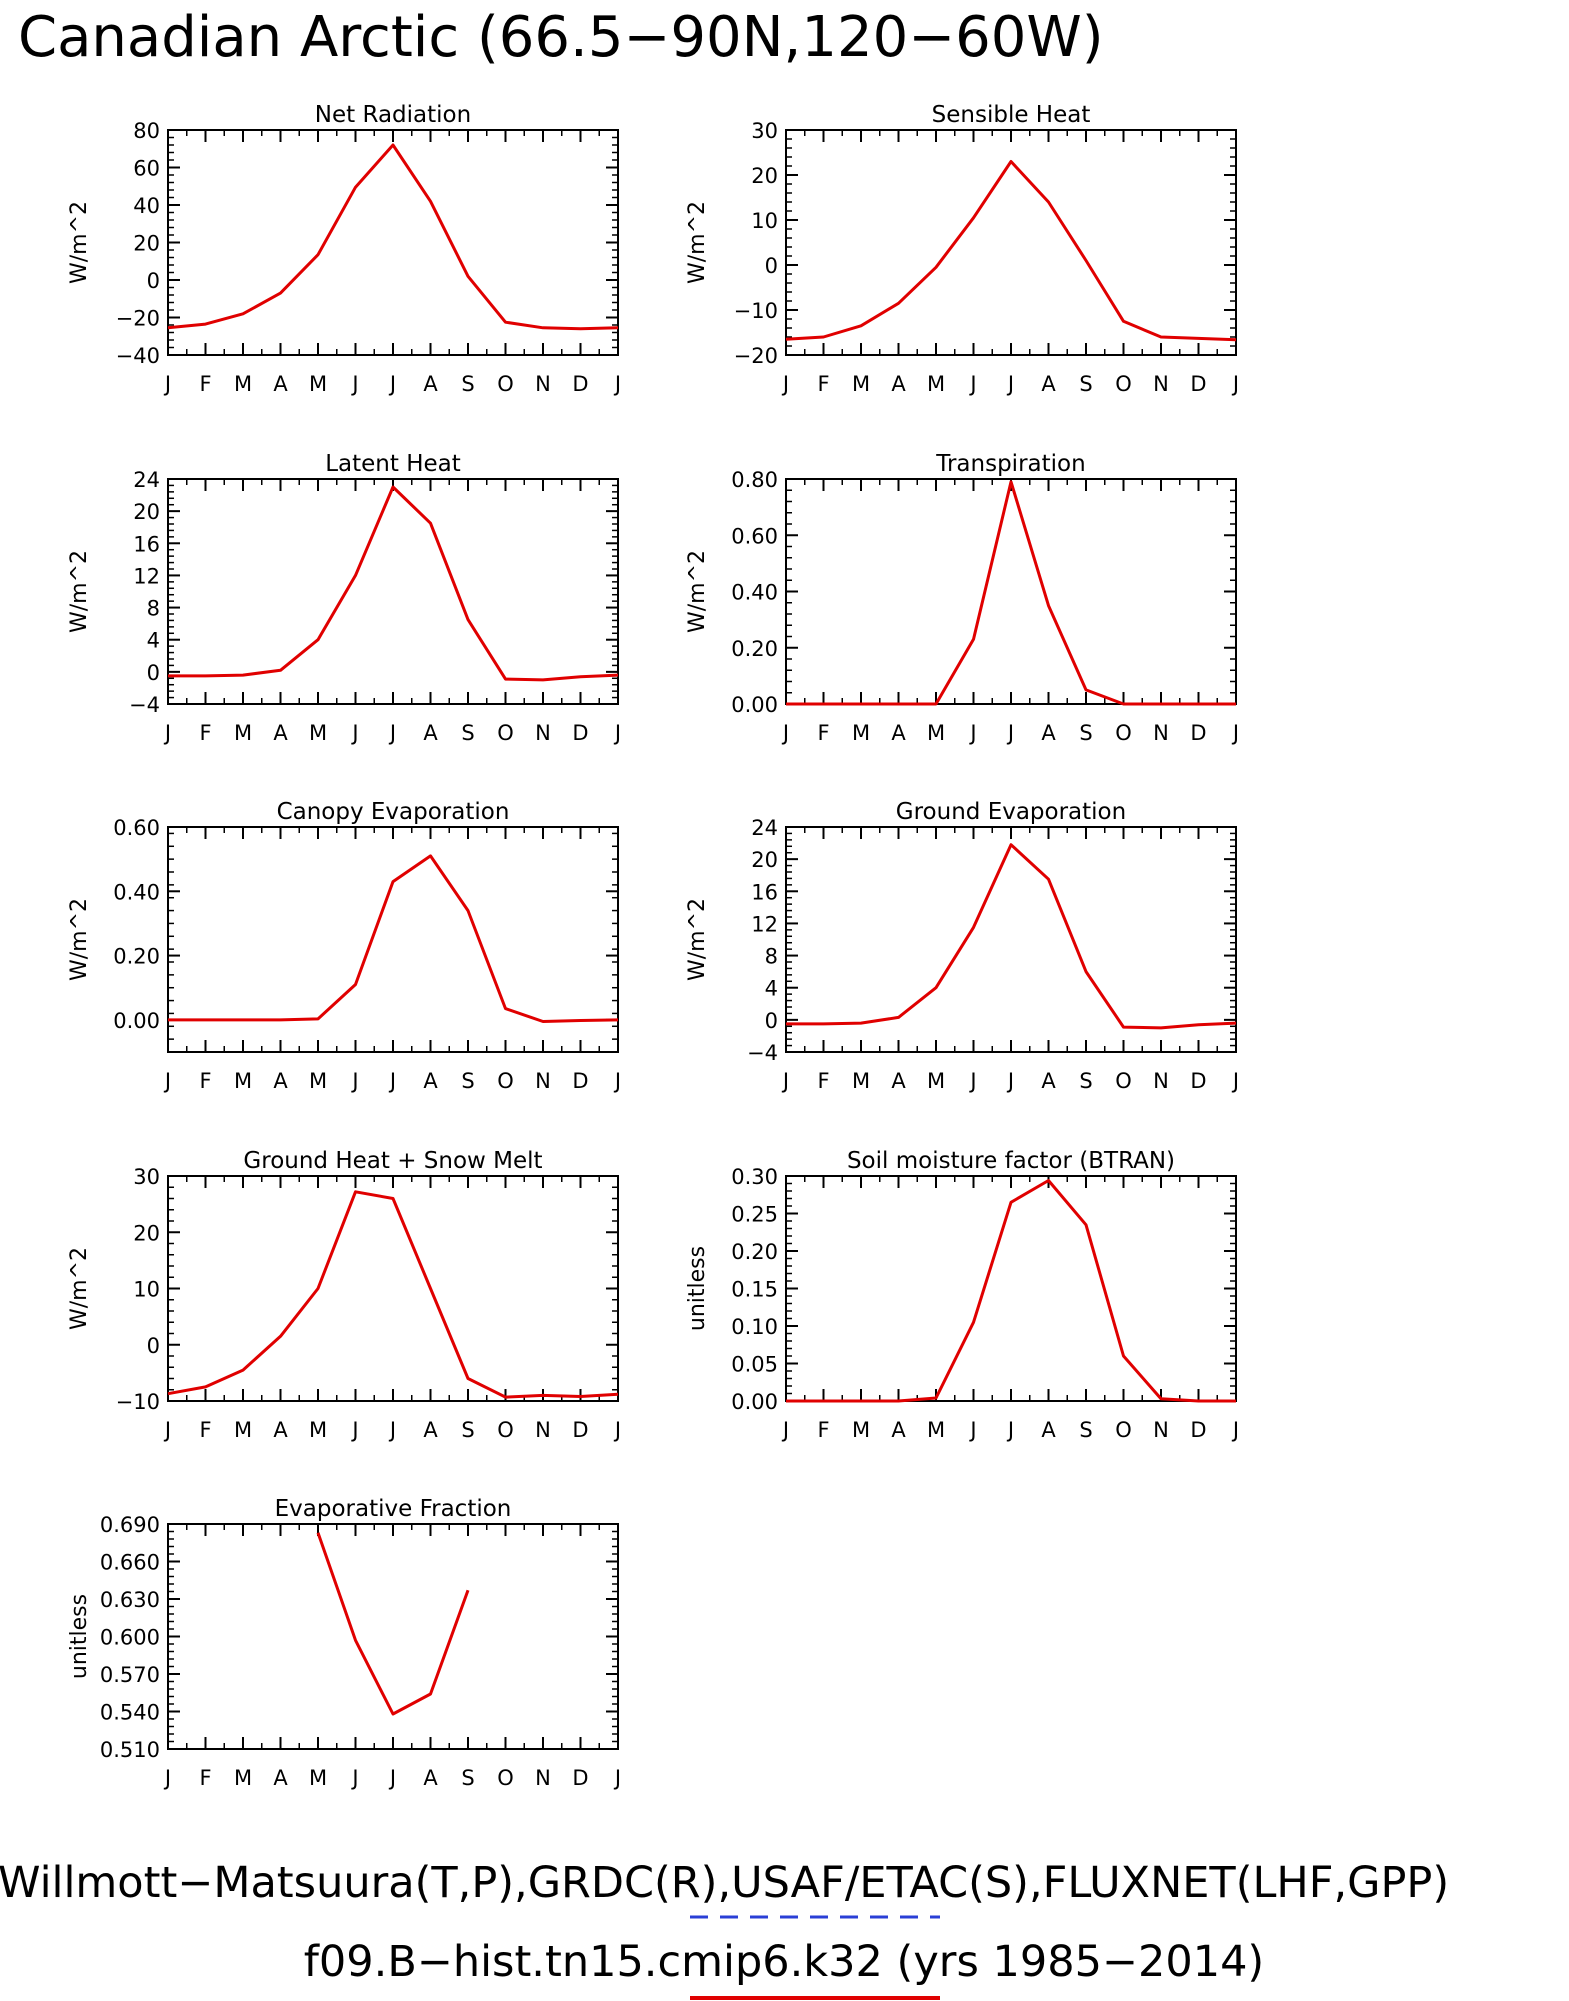  What do you see at coordinates (771, 989) in the screenshot?
I see `y-tick-label: 4` at bounding box center [771, 989].